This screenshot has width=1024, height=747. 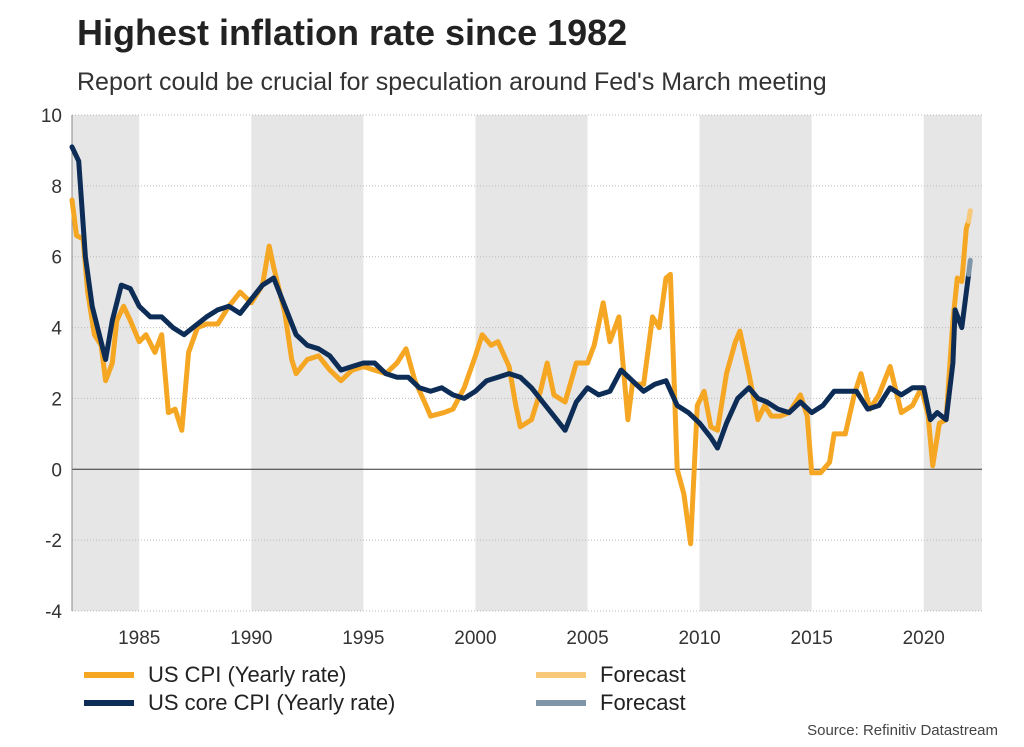 What do you see at coordinates (51, 116) in the screenshot?
I see `y-tick-label-7: 10` at bounding box center [51, 116].